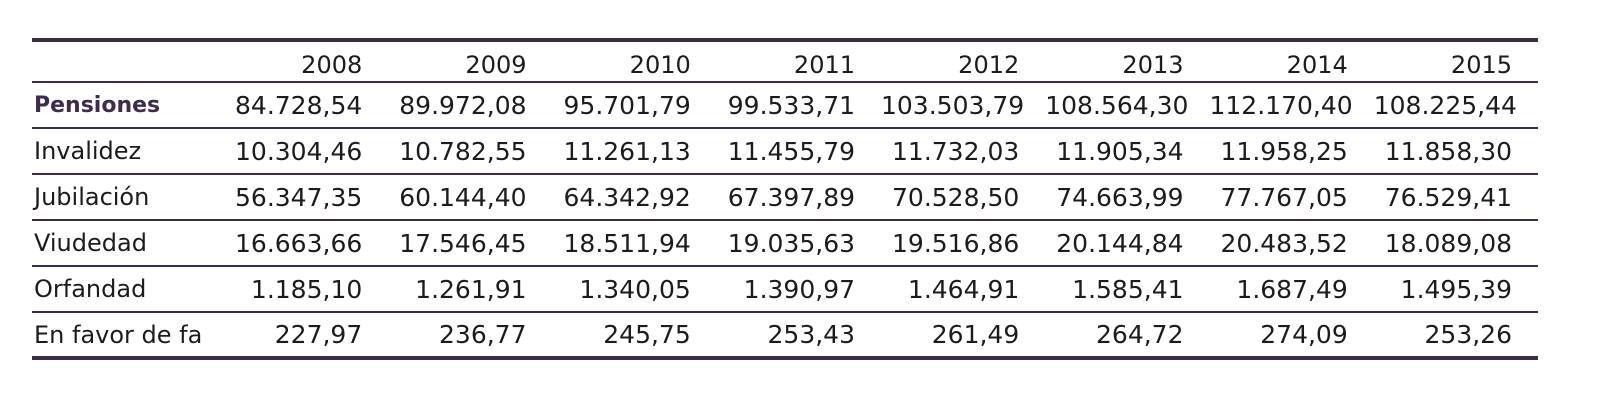 Image resolution: width=1606 pixels, height=413 pixels. What do you see at coordinates (963, 243) in the screenshot?
I see `table-cell: 19.516,86` at bounding box center [963, 243].